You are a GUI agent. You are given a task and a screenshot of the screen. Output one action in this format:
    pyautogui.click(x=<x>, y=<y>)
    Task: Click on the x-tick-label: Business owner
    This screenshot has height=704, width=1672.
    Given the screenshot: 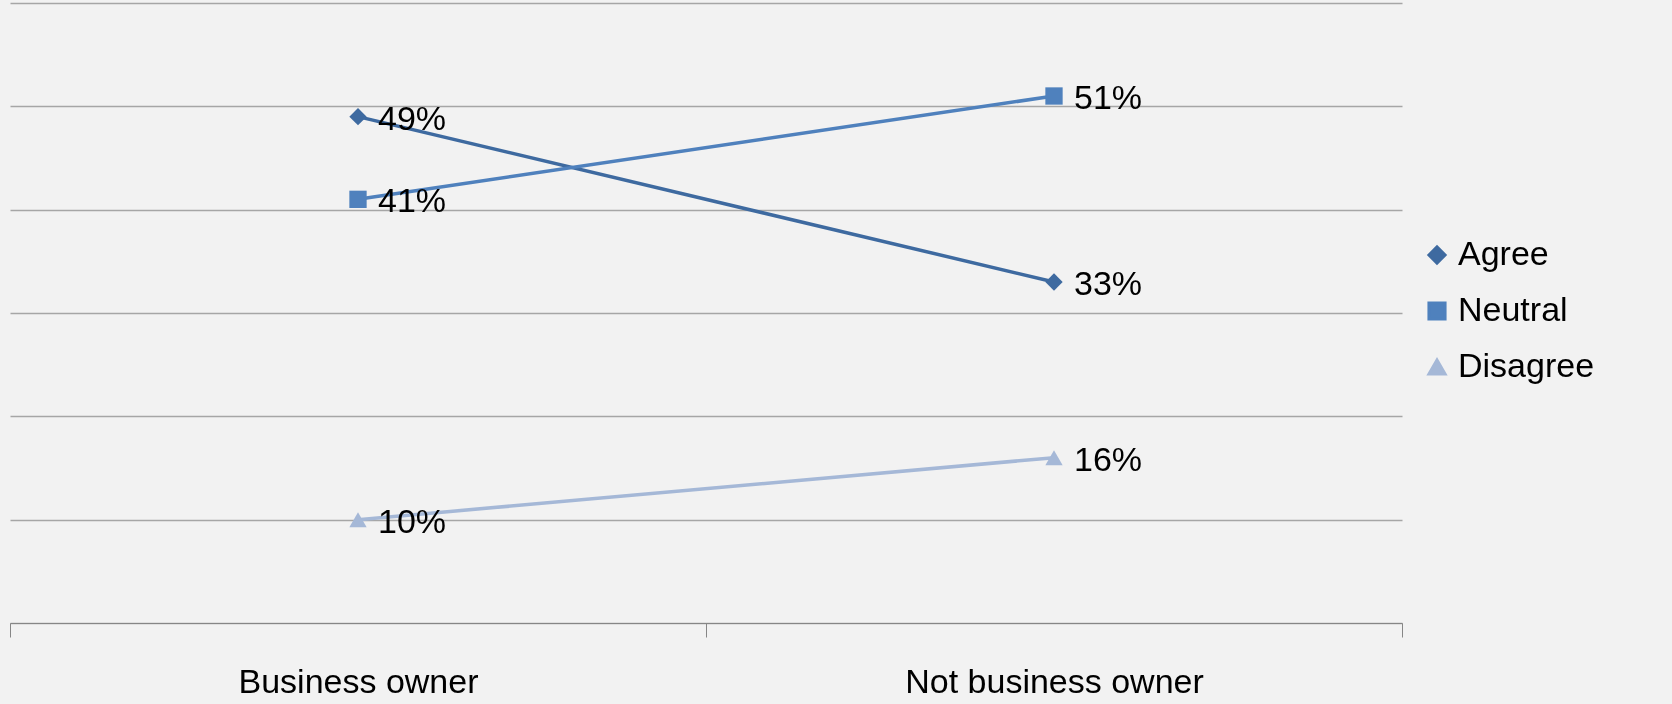 What is the action you would take?
    pyautogui.click(x=358, y=680)
    